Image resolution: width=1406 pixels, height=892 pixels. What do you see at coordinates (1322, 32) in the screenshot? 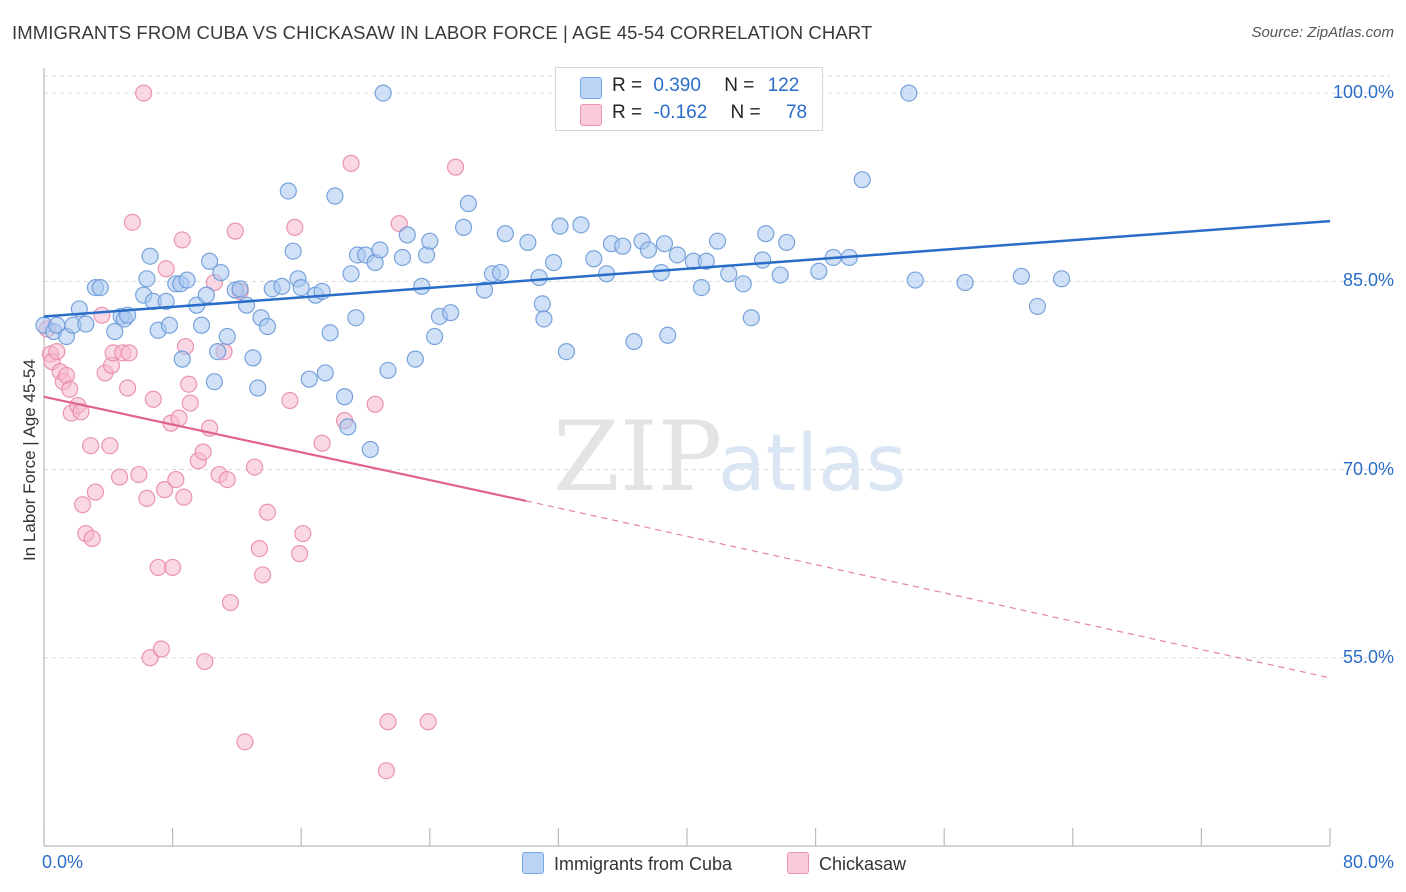
I see `source-label: Source: ZipAtlas.com` at bounding box center [1322, 32].